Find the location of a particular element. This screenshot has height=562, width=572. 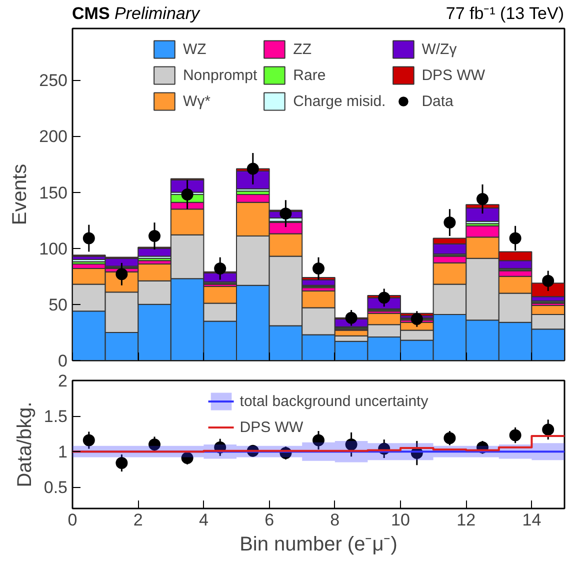

x-tick-label: 10 is located at coordinates (400, 520).